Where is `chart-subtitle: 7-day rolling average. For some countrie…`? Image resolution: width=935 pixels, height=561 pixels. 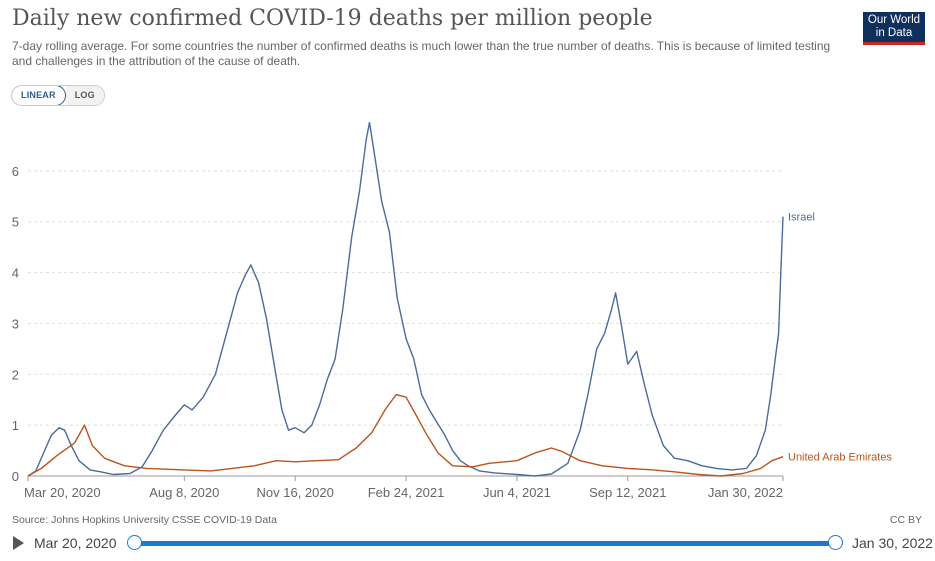
chart-subtitle: 7-day rolling average. For some countrie… is located at coordinates (421, 53).